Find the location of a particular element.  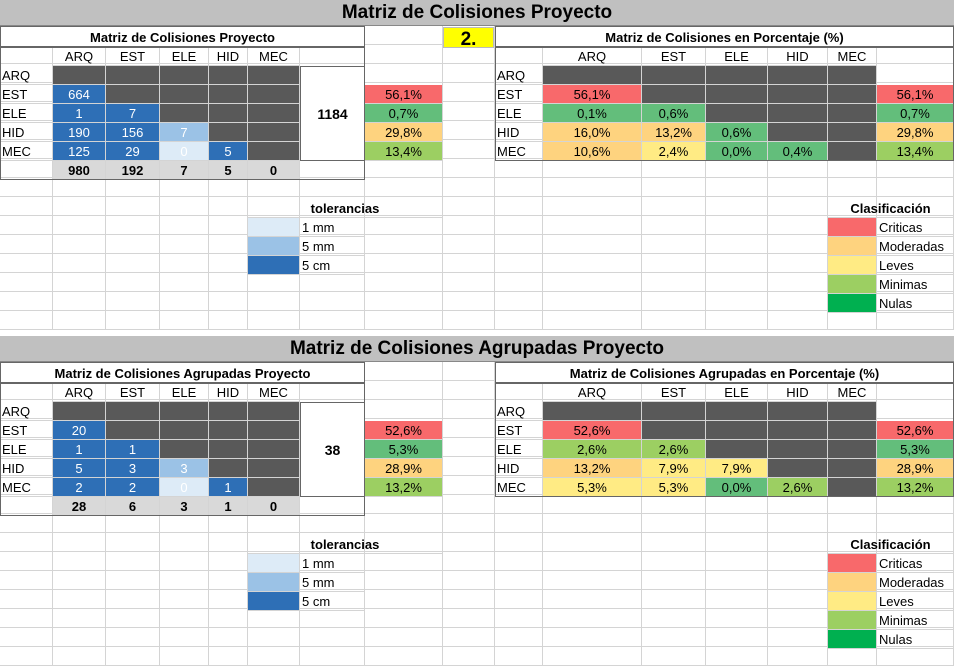

row-total-percent: 28,9% is located at coordinates (915, 468).